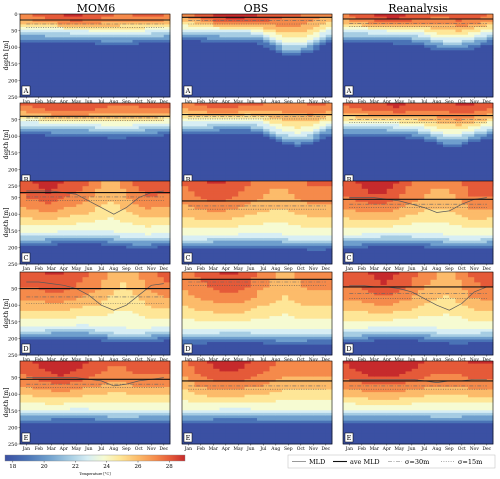 Image resolution: width=500 pixels, height=479 pixels. Describe the element at coordinates (250, 102) in the screenshot. I see `month-tick-label: Jun` at that location.